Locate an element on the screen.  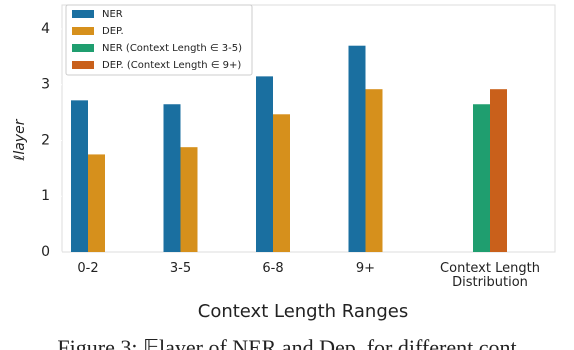
legend-box is located at coordinates (159, 40).